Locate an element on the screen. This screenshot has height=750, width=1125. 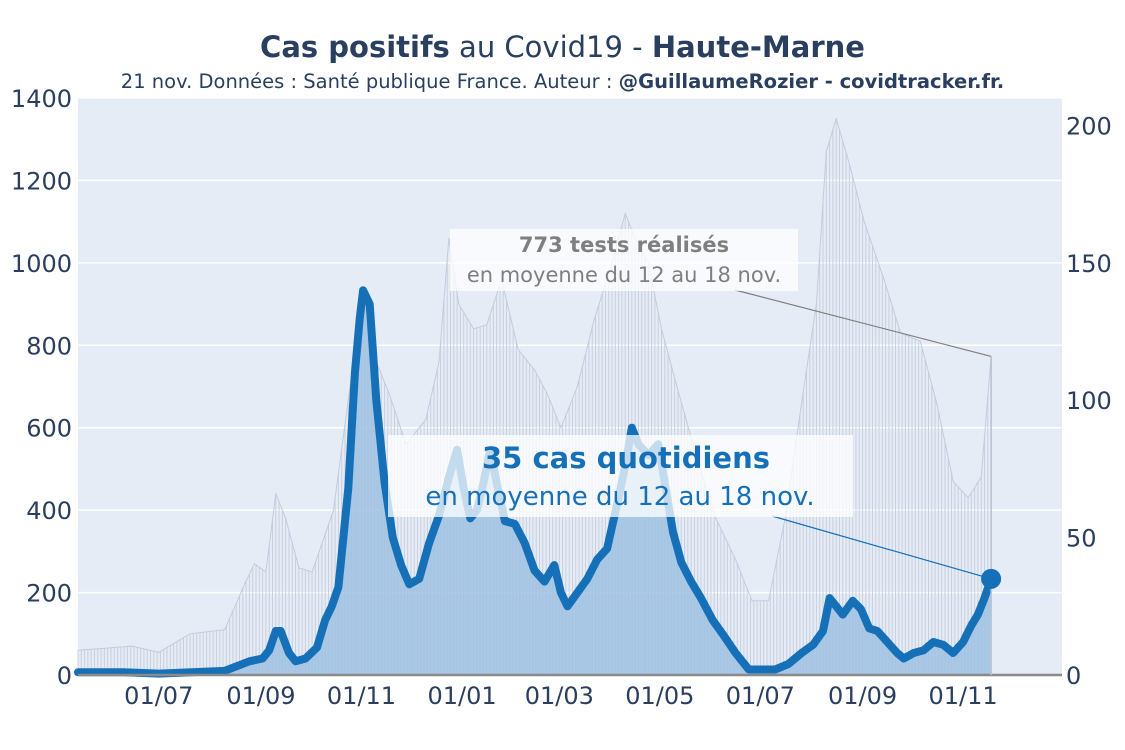
y-right-tick-label: 200 is located at coordinates (1089, 126).